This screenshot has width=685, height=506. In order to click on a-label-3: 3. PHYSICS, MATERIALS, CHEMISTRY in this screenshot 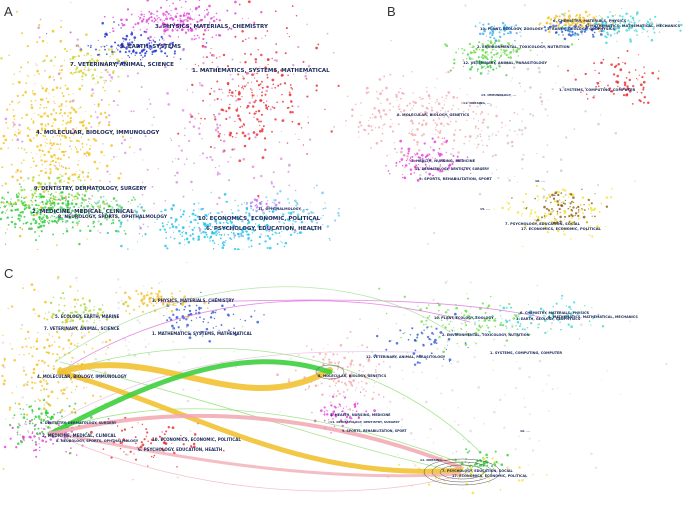, I will do `click(212, 27)`.